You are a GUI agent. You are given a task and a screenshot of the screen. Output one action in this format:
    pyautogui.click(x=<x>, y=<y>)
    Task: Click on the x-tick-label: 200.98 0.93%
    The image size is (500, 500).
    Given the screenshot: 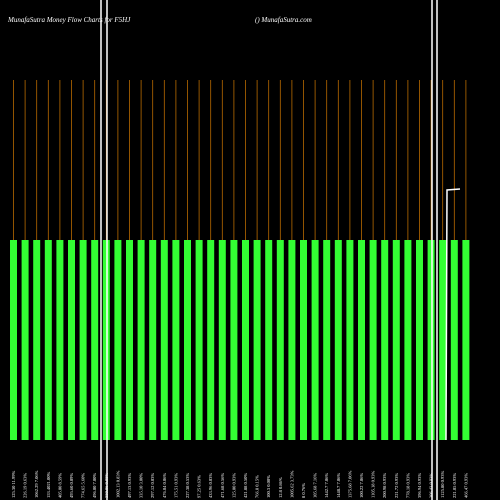 What is the action you would take?
    pyautogui.click(x=384, y=485)
    